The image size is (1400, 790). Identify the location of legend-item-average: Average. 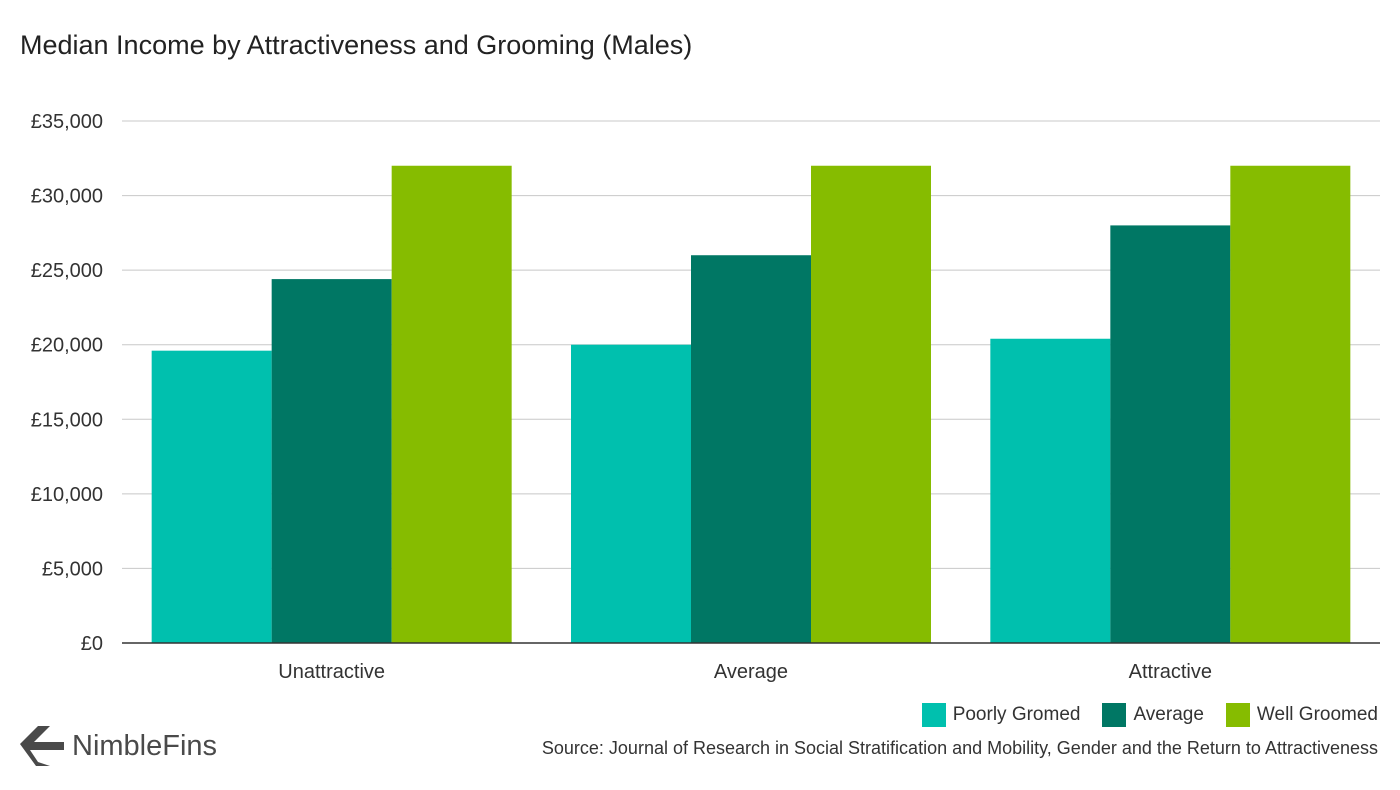
(1153, 715).